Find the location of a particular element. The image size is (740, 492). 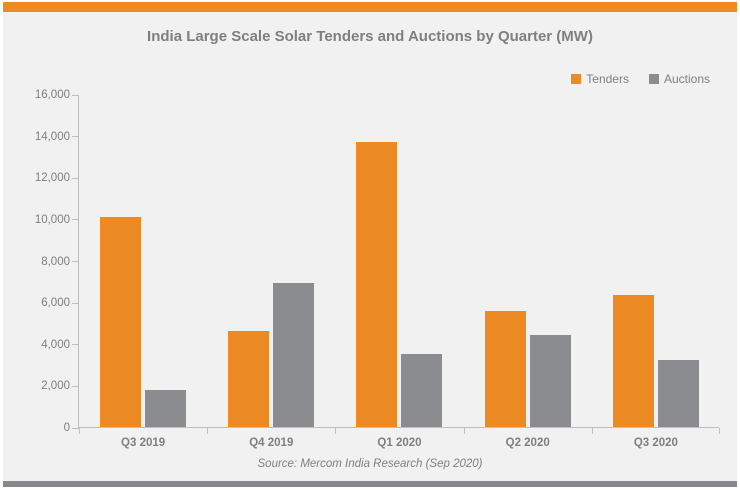

legend-item-auctions: Auctions is located at coordinates (679, 79).